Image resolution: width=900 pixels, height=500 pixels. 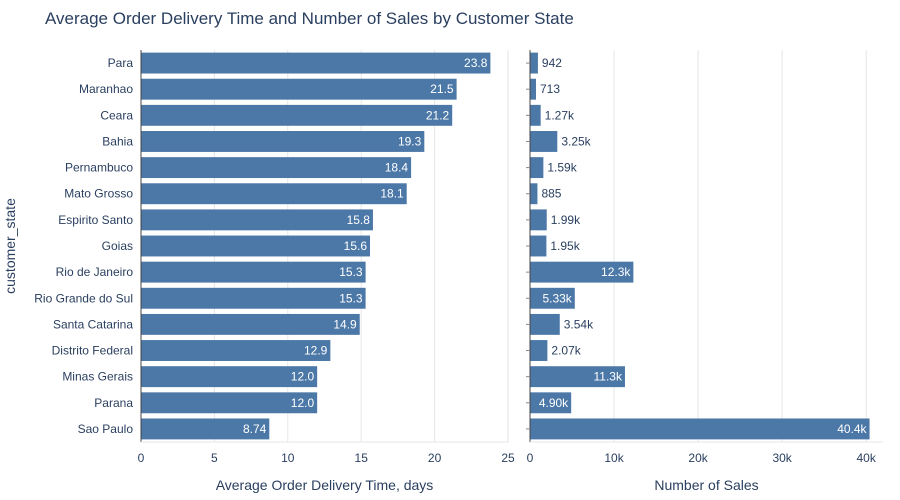 What do you see at coordinates (362, 458) in the screenshot?
I see `x-tick-label: 15` at bounding box center [362, 458].